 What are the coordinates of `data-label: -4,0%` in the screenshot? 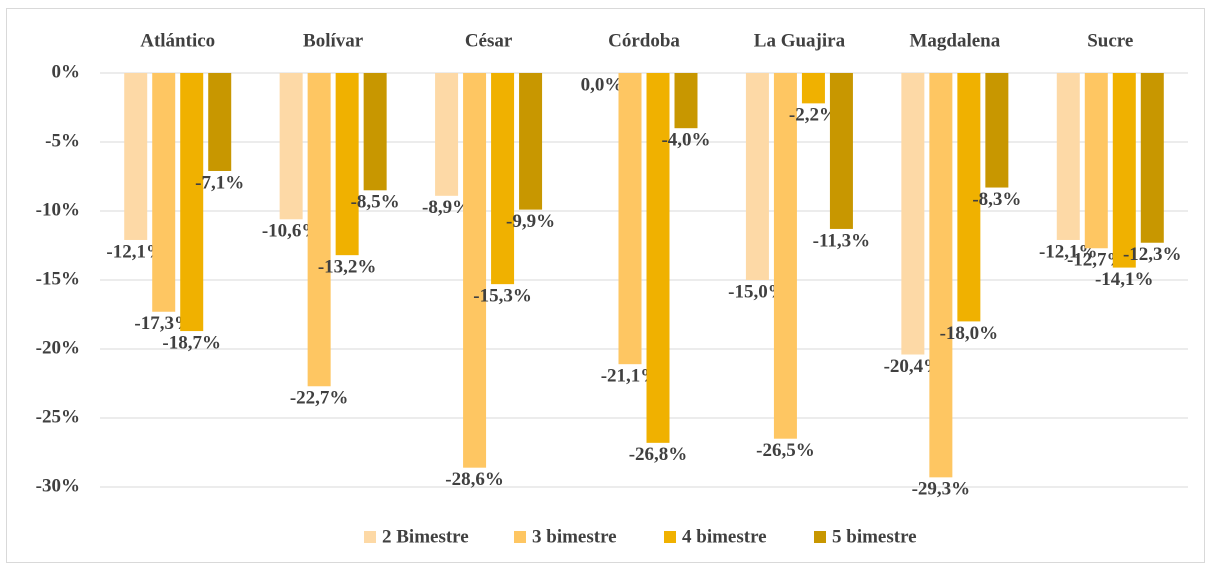 It's located at (685, 140).